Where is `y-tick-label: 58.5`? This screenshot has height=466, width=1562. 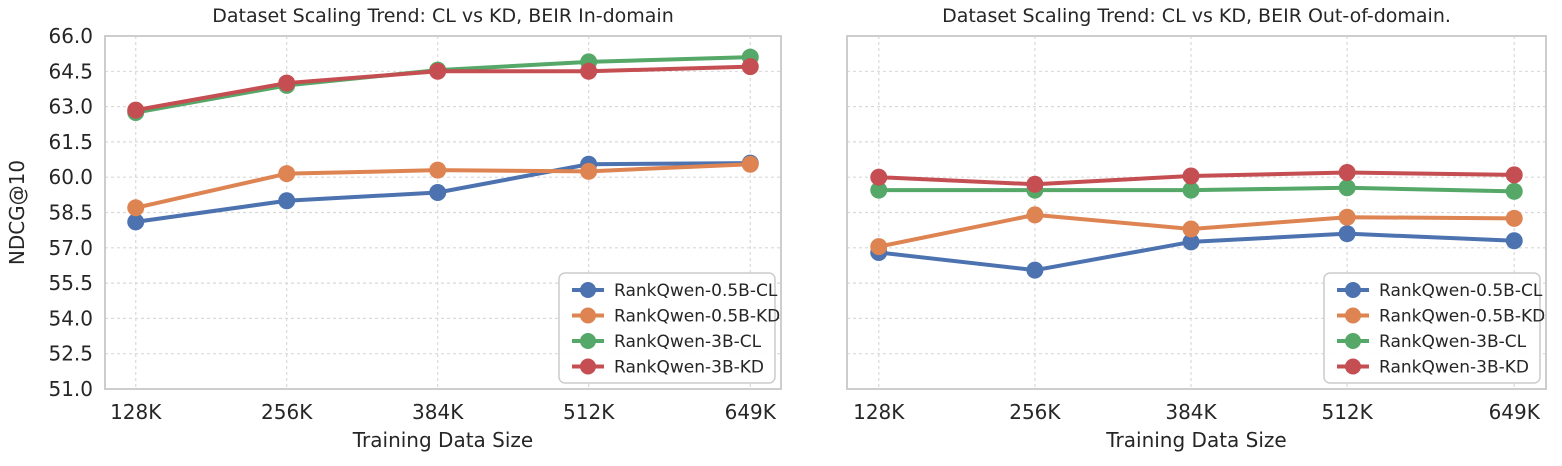 y-tick-label: 58.5 is located at coordinates (70, 213).